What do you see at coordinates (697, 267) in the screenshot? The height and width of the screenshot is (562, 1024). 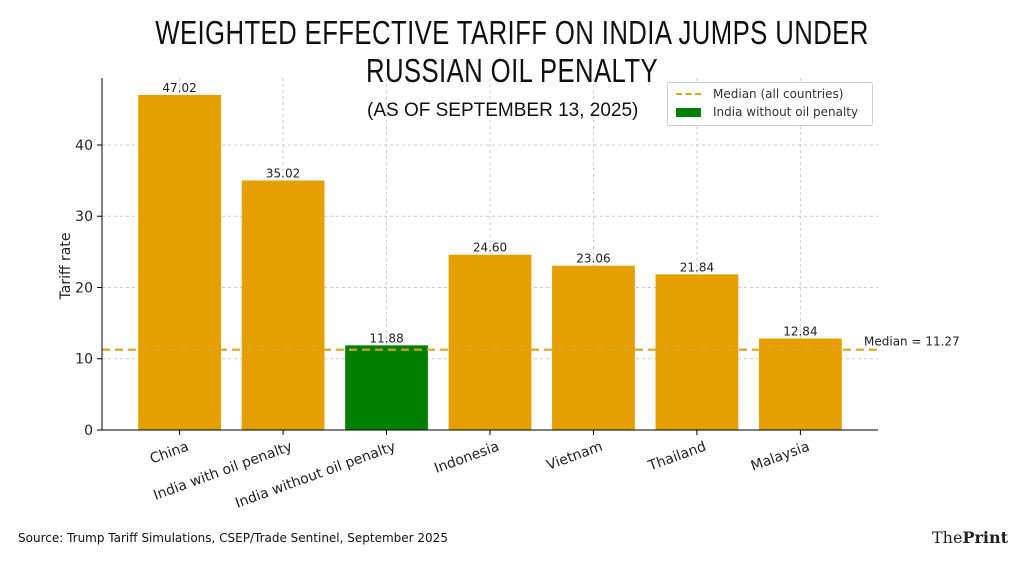 I see `data-label: 21.84` at bounding box center [697, 267].